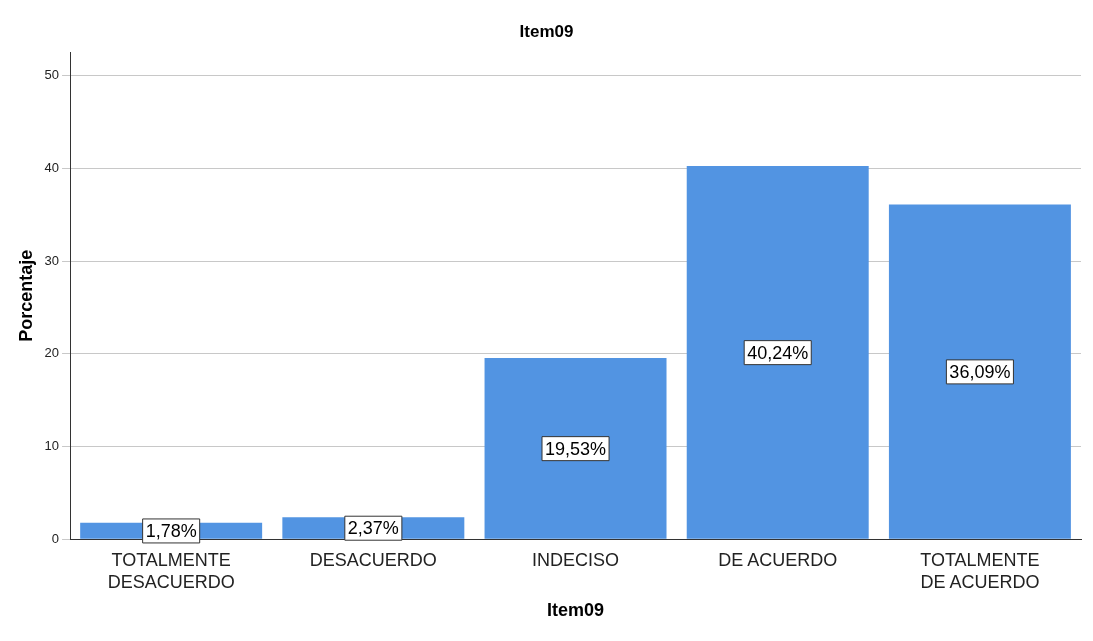 The width and height of the screenshot is (1093, 641). I want to click on data-label: 36,09%, so click(980, 371).